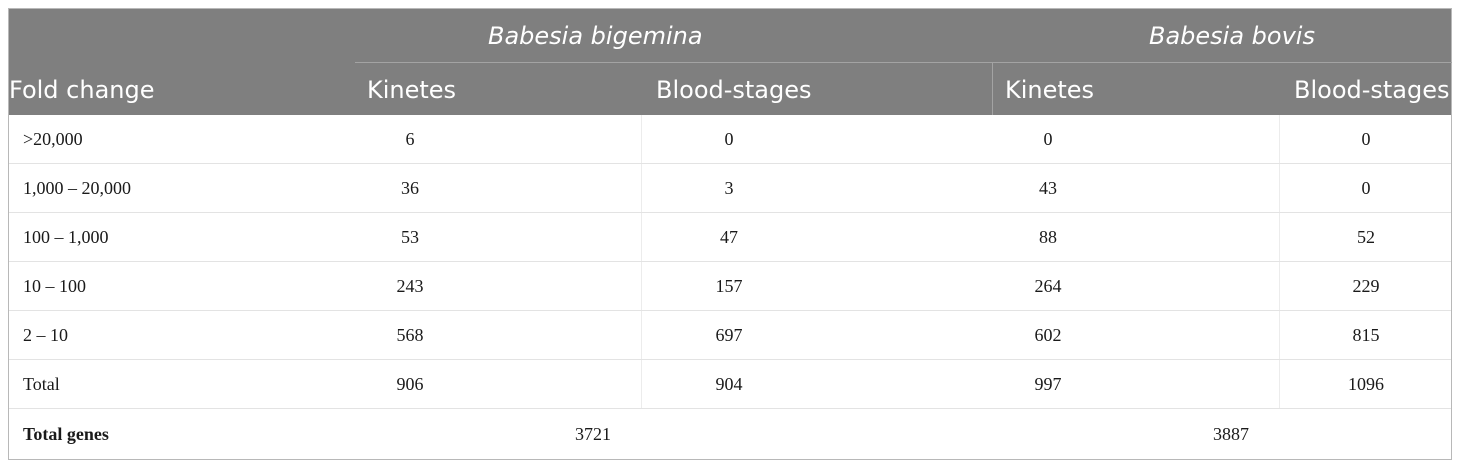  What do you see at coordinates (595, 36) in the screenshot?
I see `header-babesia-bigemina: Babesia bigemina` at bounding box center [595, 36].